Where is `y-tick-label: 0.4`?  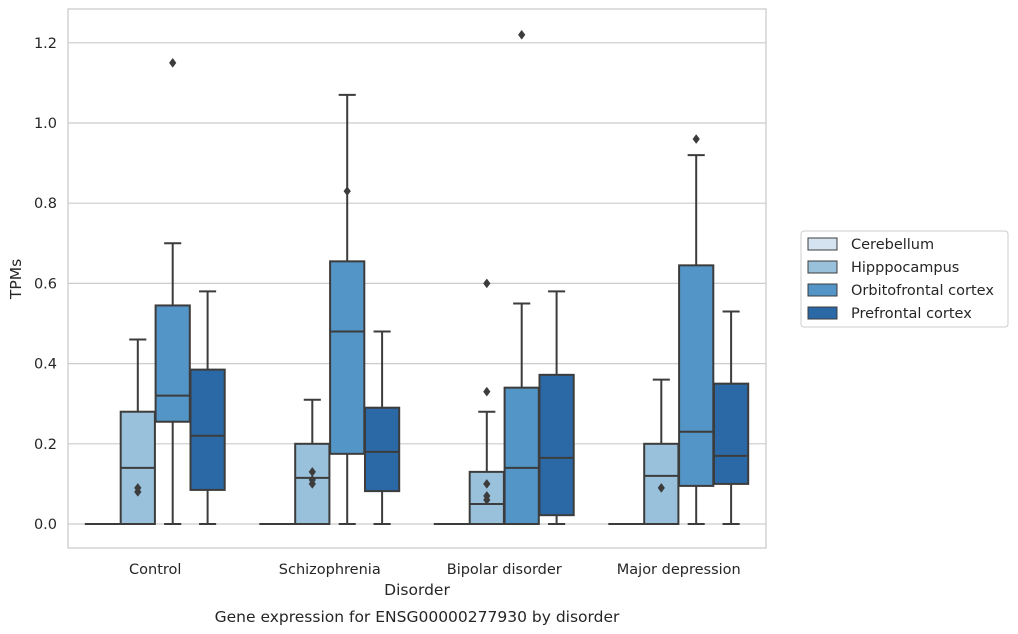
y-tick-label: 0.4 is located at coordinates (45, 365).